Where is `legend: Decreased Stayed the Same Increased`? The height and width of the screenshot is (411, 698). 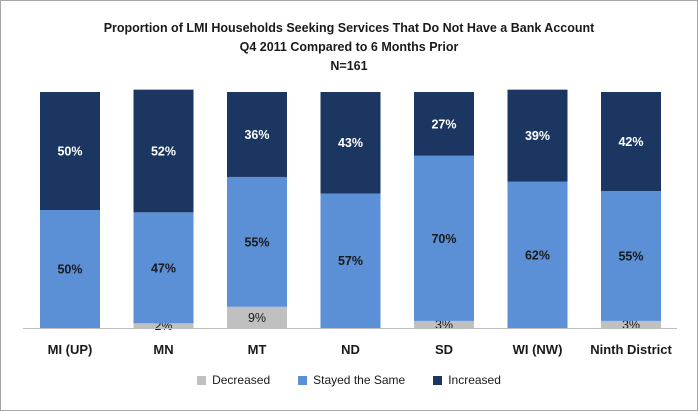 legend: Decreased Stayed the Same Increased is located at coordinates (349, 380).